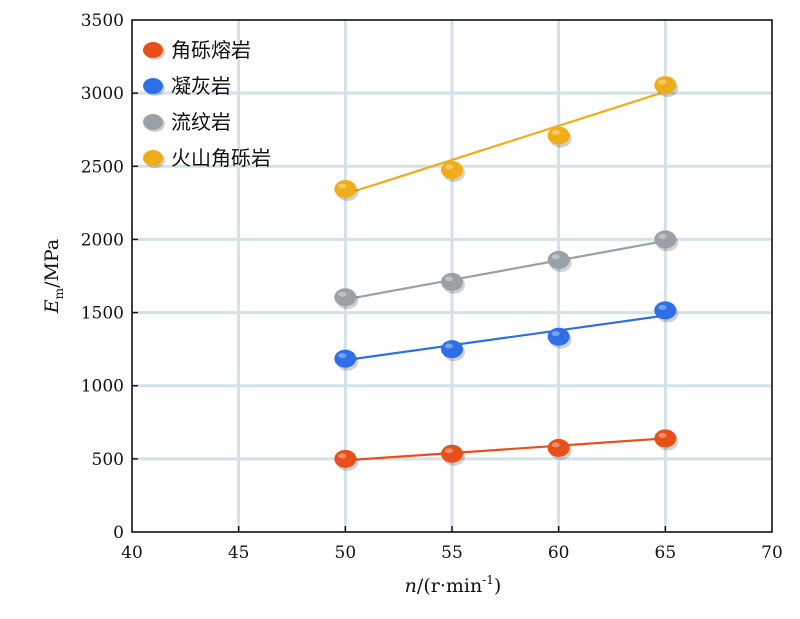 This screenshot has height=619, width=800. Describe the element at coordinates (102, 240) in the screenshot. I see `y-tick-label: 2000` at that location.